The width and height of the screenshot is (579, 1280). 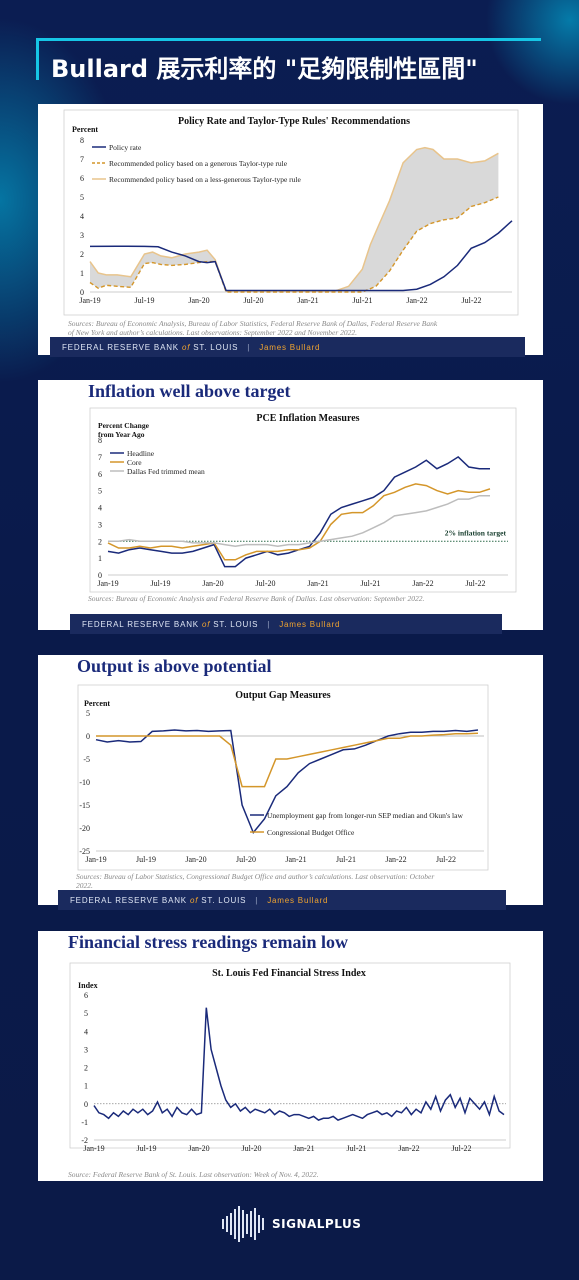 What do you see at coordinates (292, 1224) in the screenshot?
I see `signalplus-logo: SIGNALPLUS` at bounding box center [292, 1224].